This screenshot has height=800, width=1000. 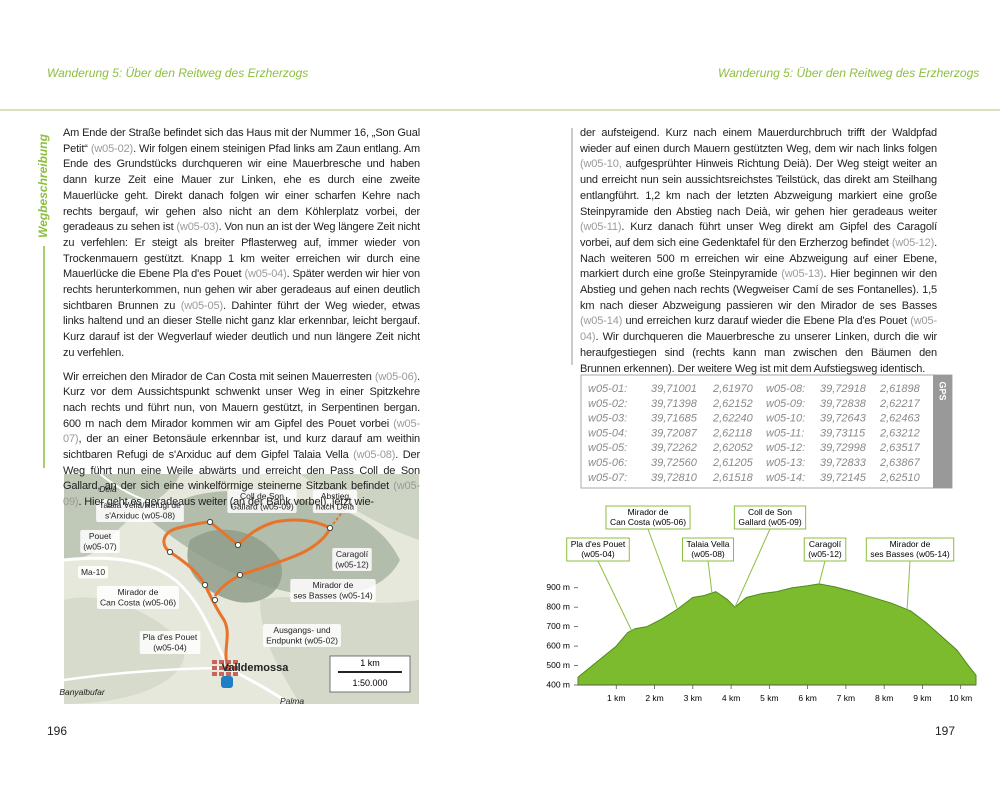 What do you see at coordinates (607, 463) in the screenshot?
I see `gps-cell: w05-06:` at bounding box center [607, 463].